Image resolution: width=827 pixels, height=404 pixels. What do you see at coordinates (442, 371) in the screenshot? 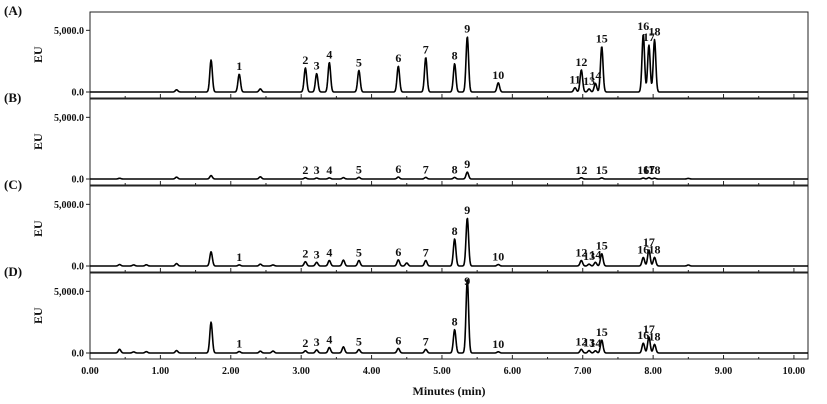
I see `x-tick-label: 5.00` at bounding box center [442, 371].